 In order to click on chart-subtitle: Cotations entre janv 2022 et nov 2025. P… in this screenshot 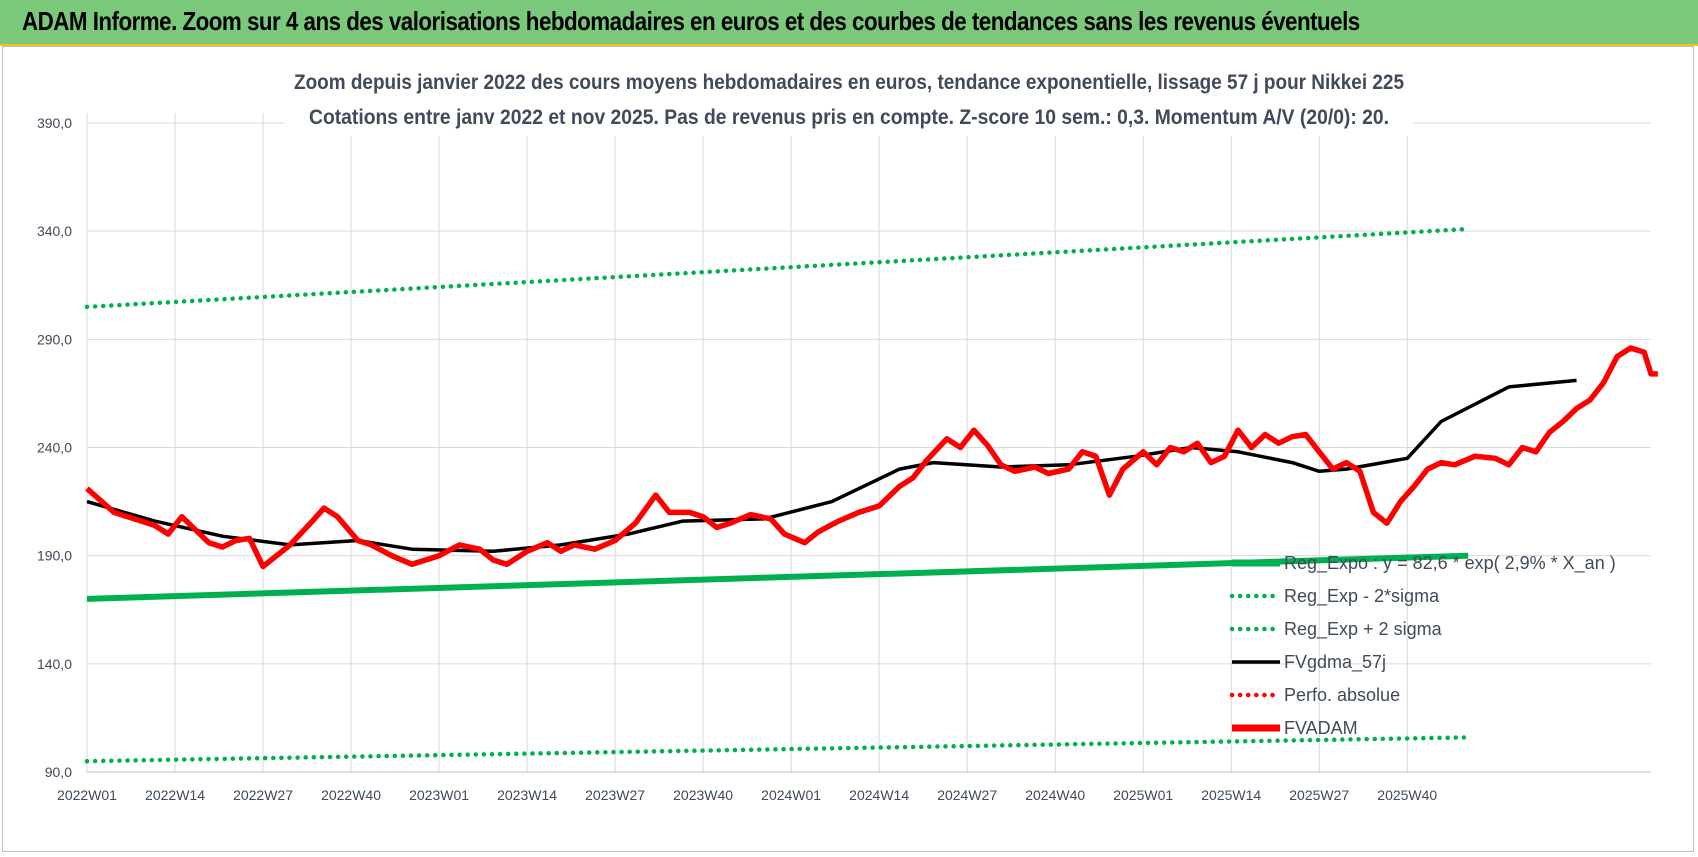, I will do `click(849, 117)`.